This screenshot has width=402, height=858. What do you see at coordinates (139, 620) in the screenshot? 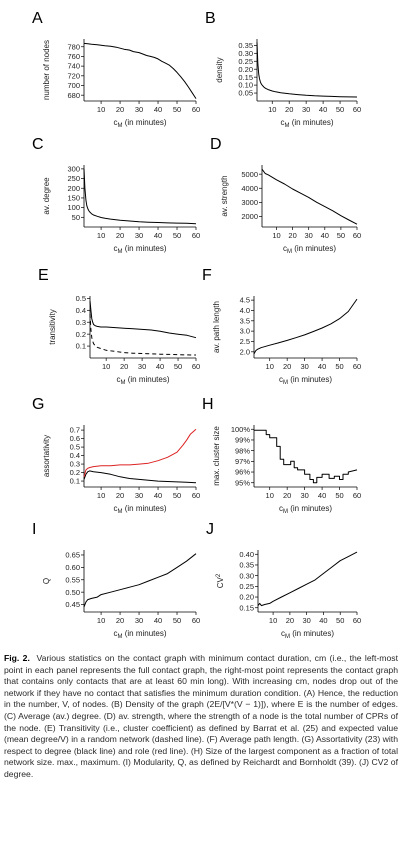
I see `x-tick-label-i: 30` at bounding box center [139, 620].